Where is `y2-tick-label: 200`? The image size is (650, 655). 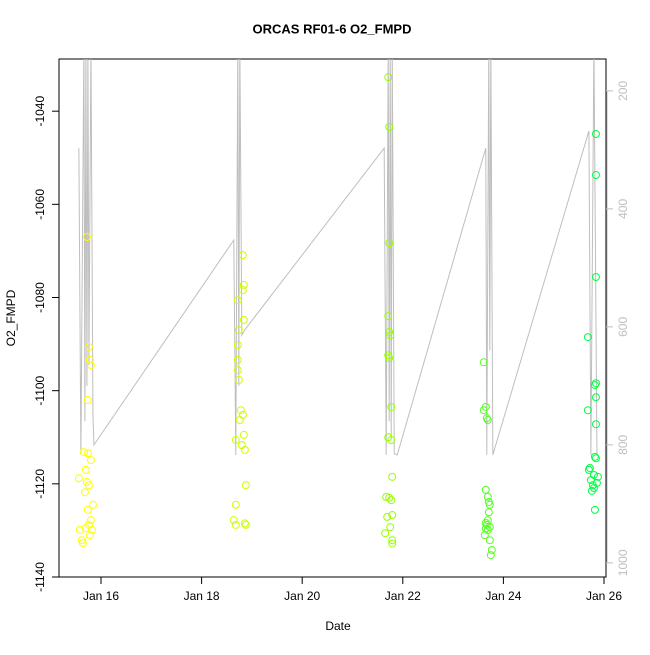 y2-tick-label: 200 is located at coordinates (623, 91).